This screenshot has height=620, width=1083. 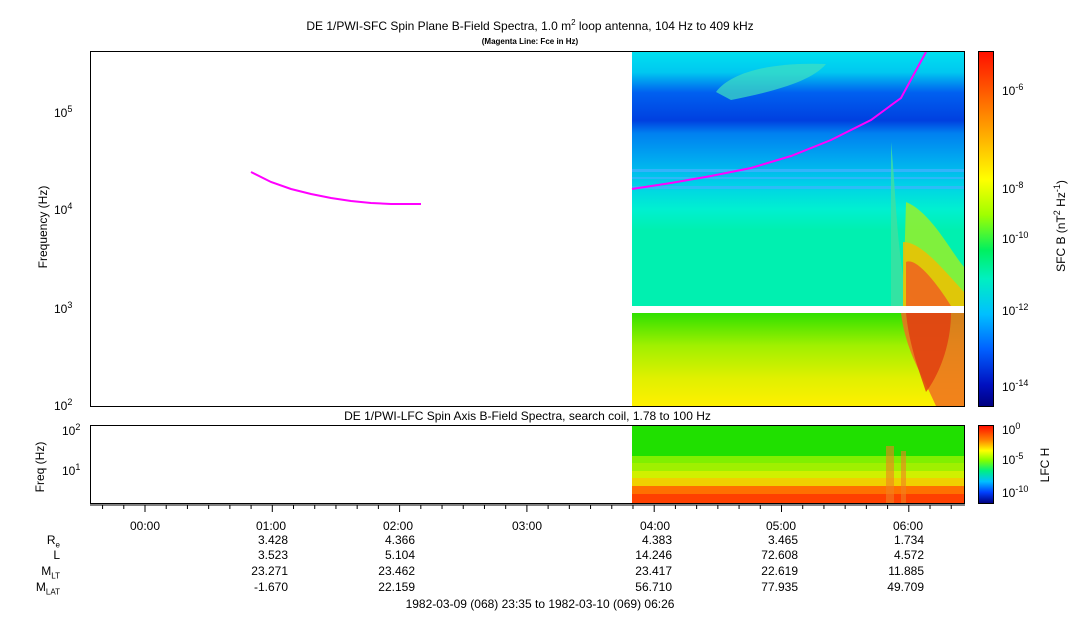 What do you see at coordinates (63, 308) in the screenshot?
I see `top-ytick: 10³` at bounding box center [63, 308].